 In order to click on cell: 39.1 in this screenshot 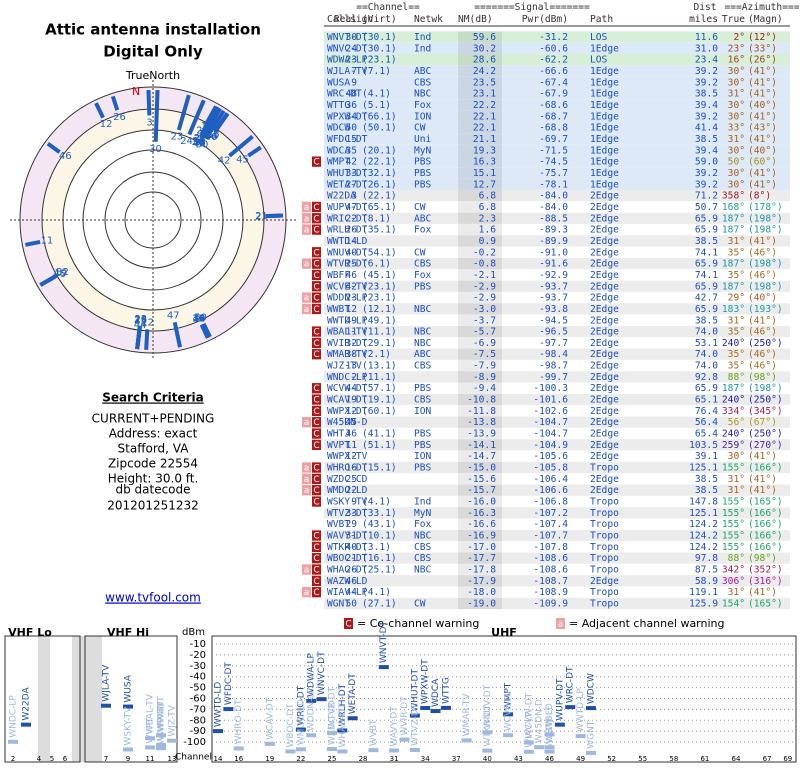, I will do `click(706, 456)`.